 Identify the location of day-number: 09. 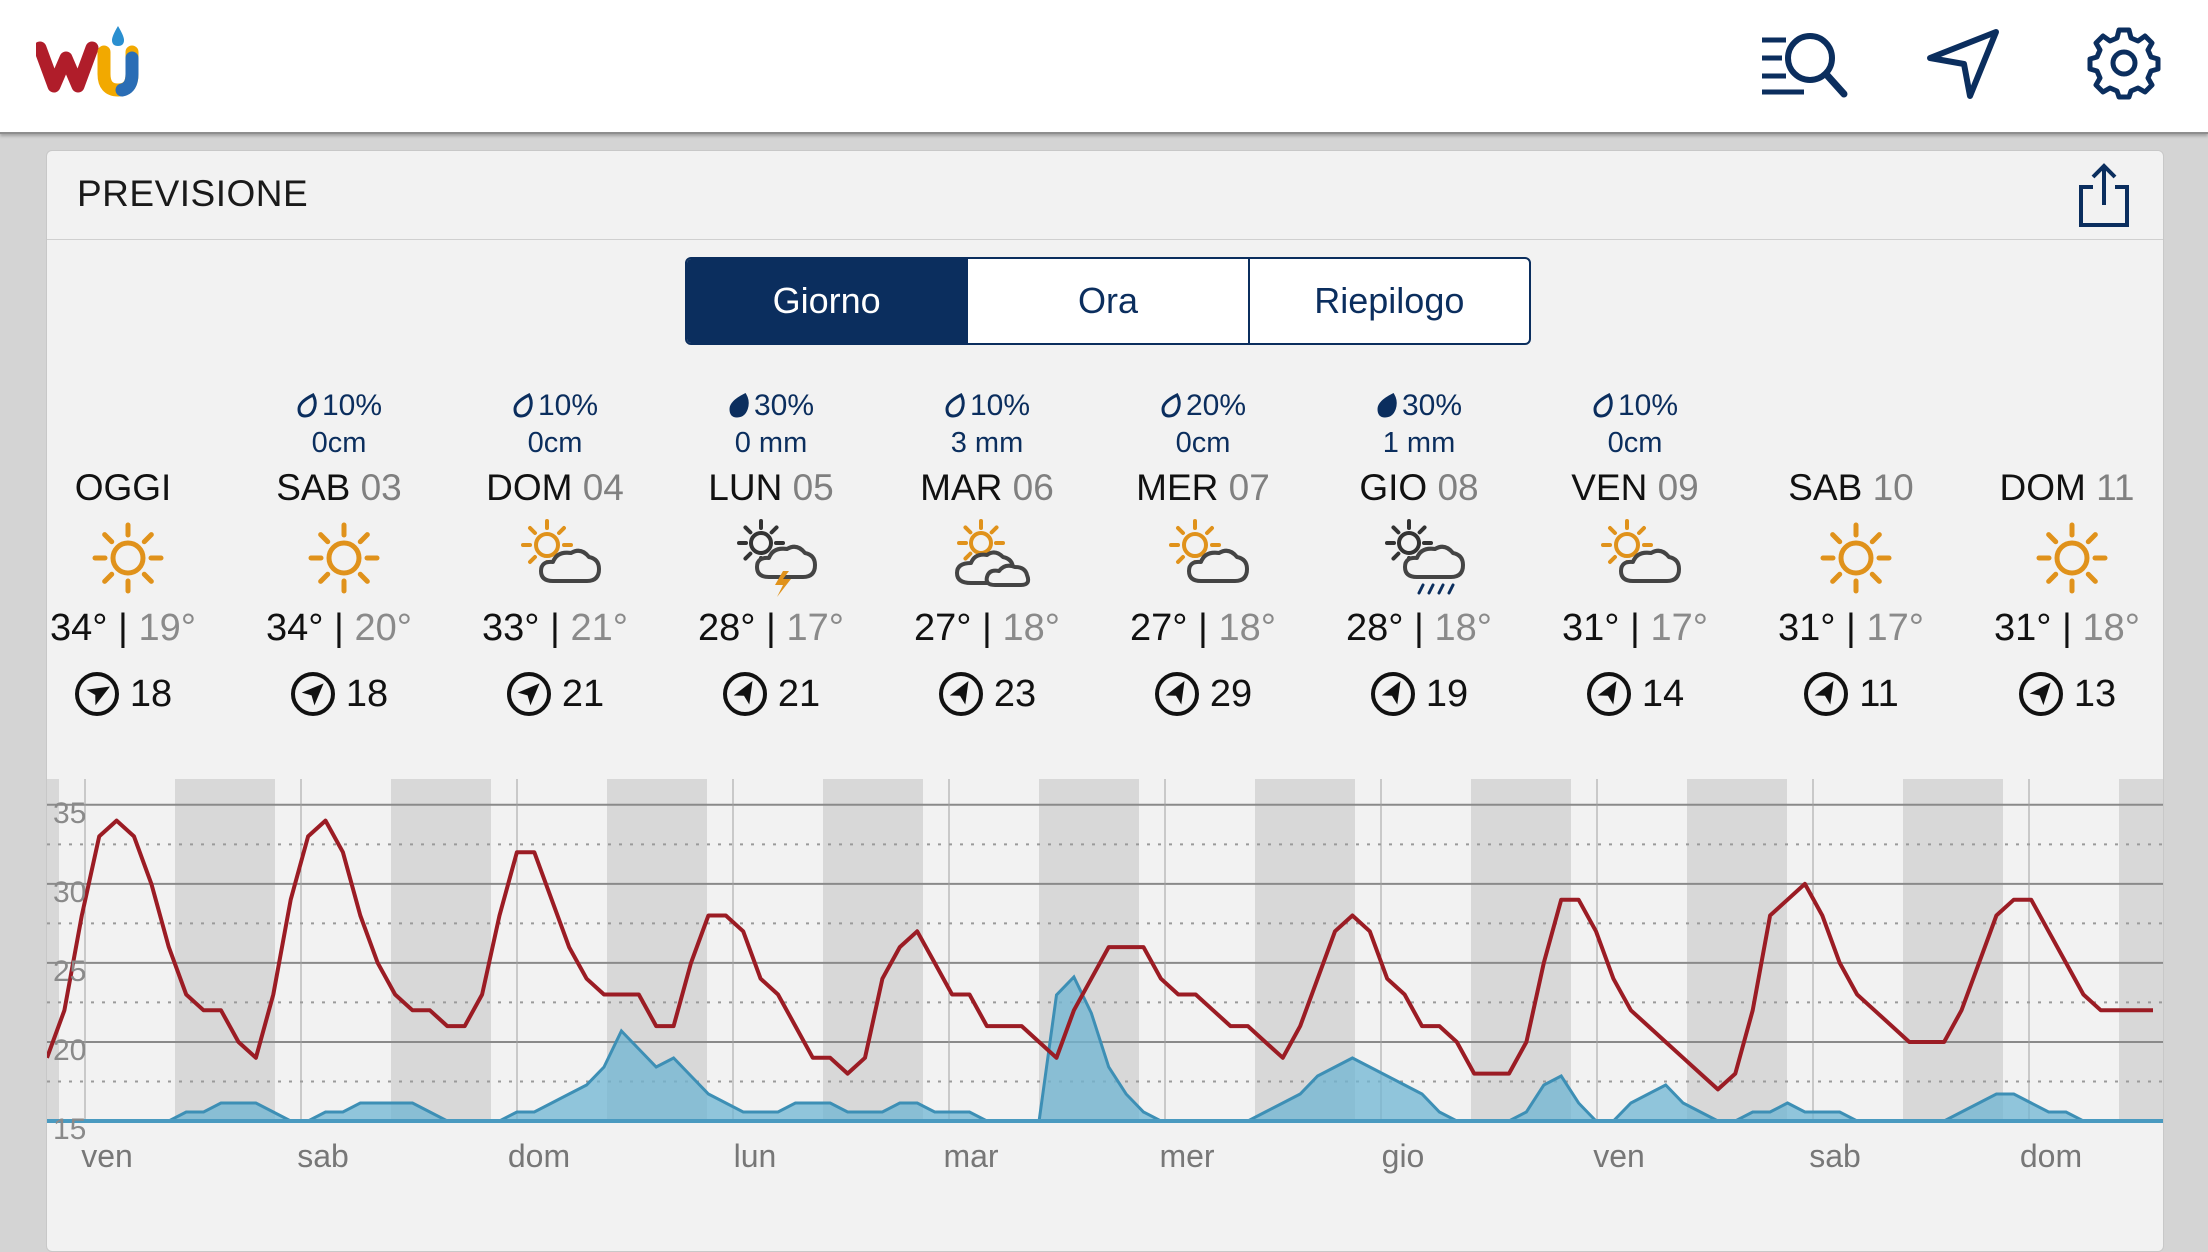
(1678, 487).